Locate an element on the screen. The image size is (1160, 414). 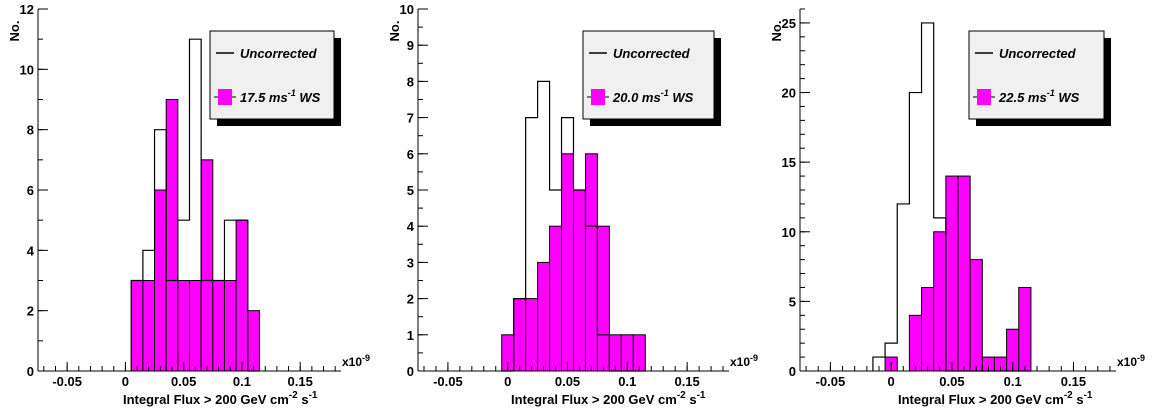
legend-label-filled: 22.5 ms-1 WS is located at coordinates (1039, 96).